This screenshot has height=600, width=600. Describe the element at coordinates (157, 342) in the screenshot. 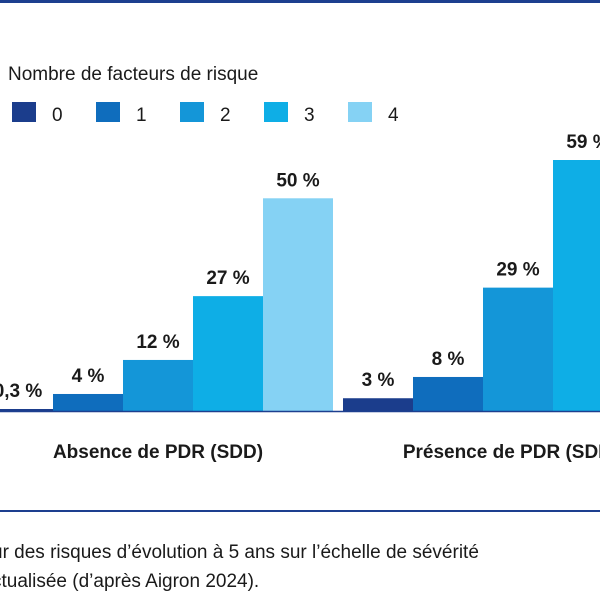

I see `data-label-absence-2: 12 %` at that location.